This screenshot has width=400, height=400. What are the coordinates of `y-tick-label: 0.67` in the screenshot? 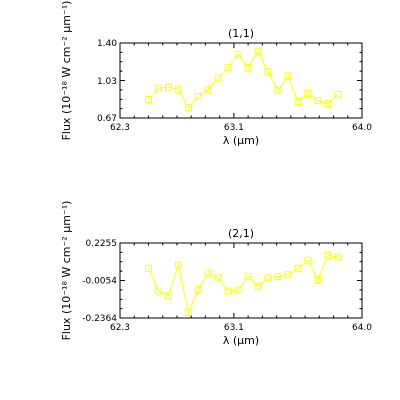 It's located at (107, 119).